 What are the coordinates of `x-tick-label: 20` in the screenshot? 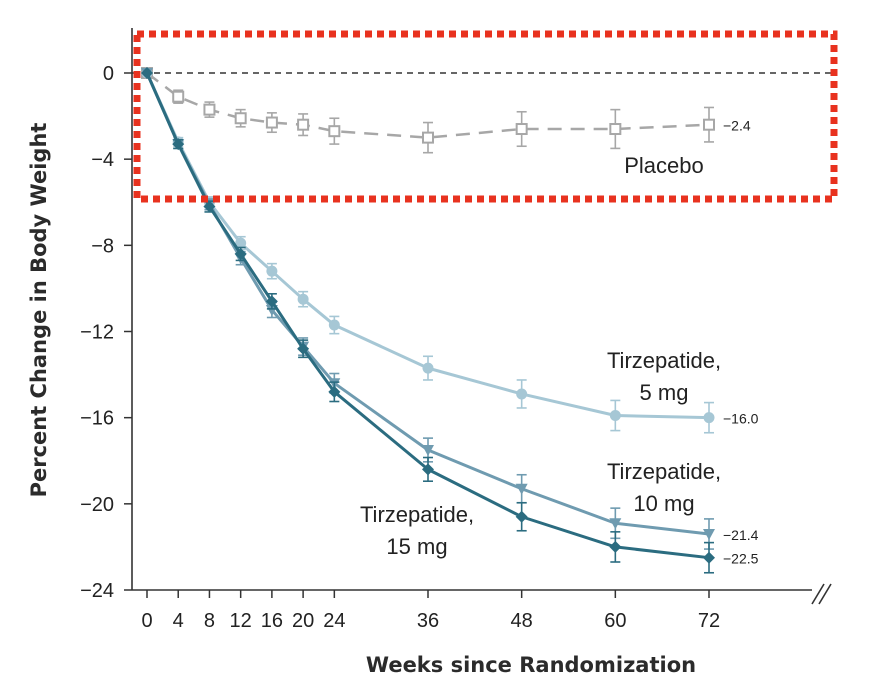 It's located at (303, 621).